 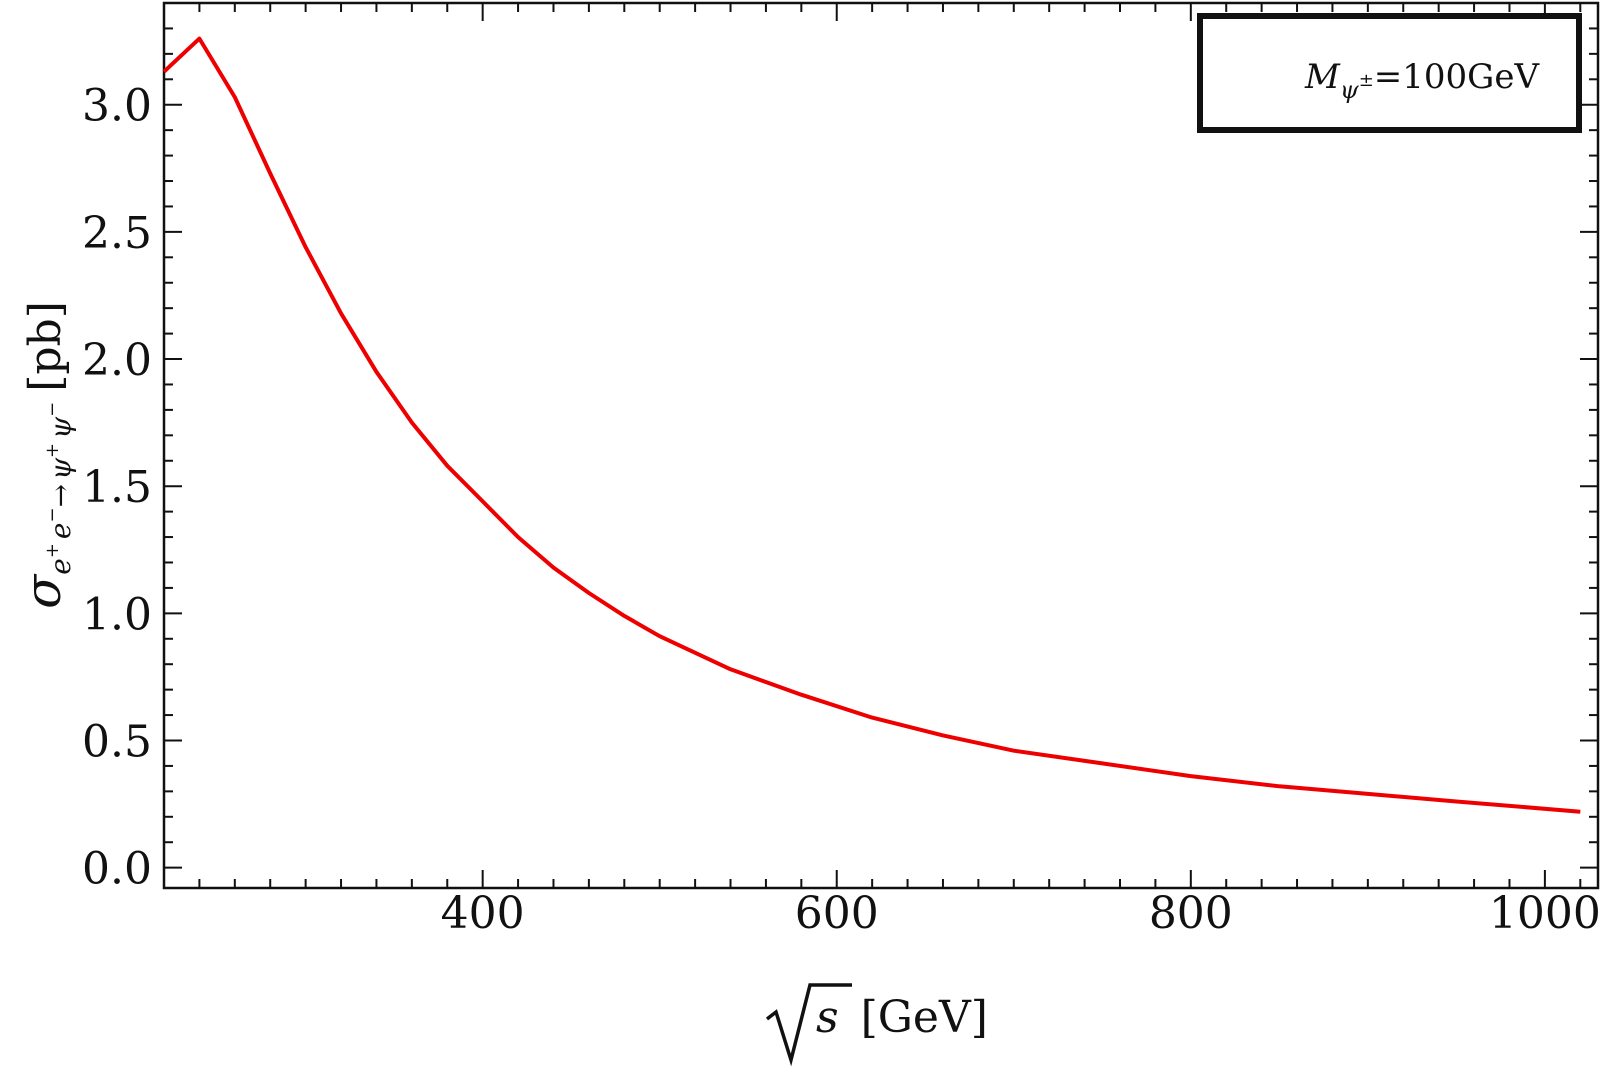 I want to click on svg-text: s [GeV], so click(x=902, y=1017).